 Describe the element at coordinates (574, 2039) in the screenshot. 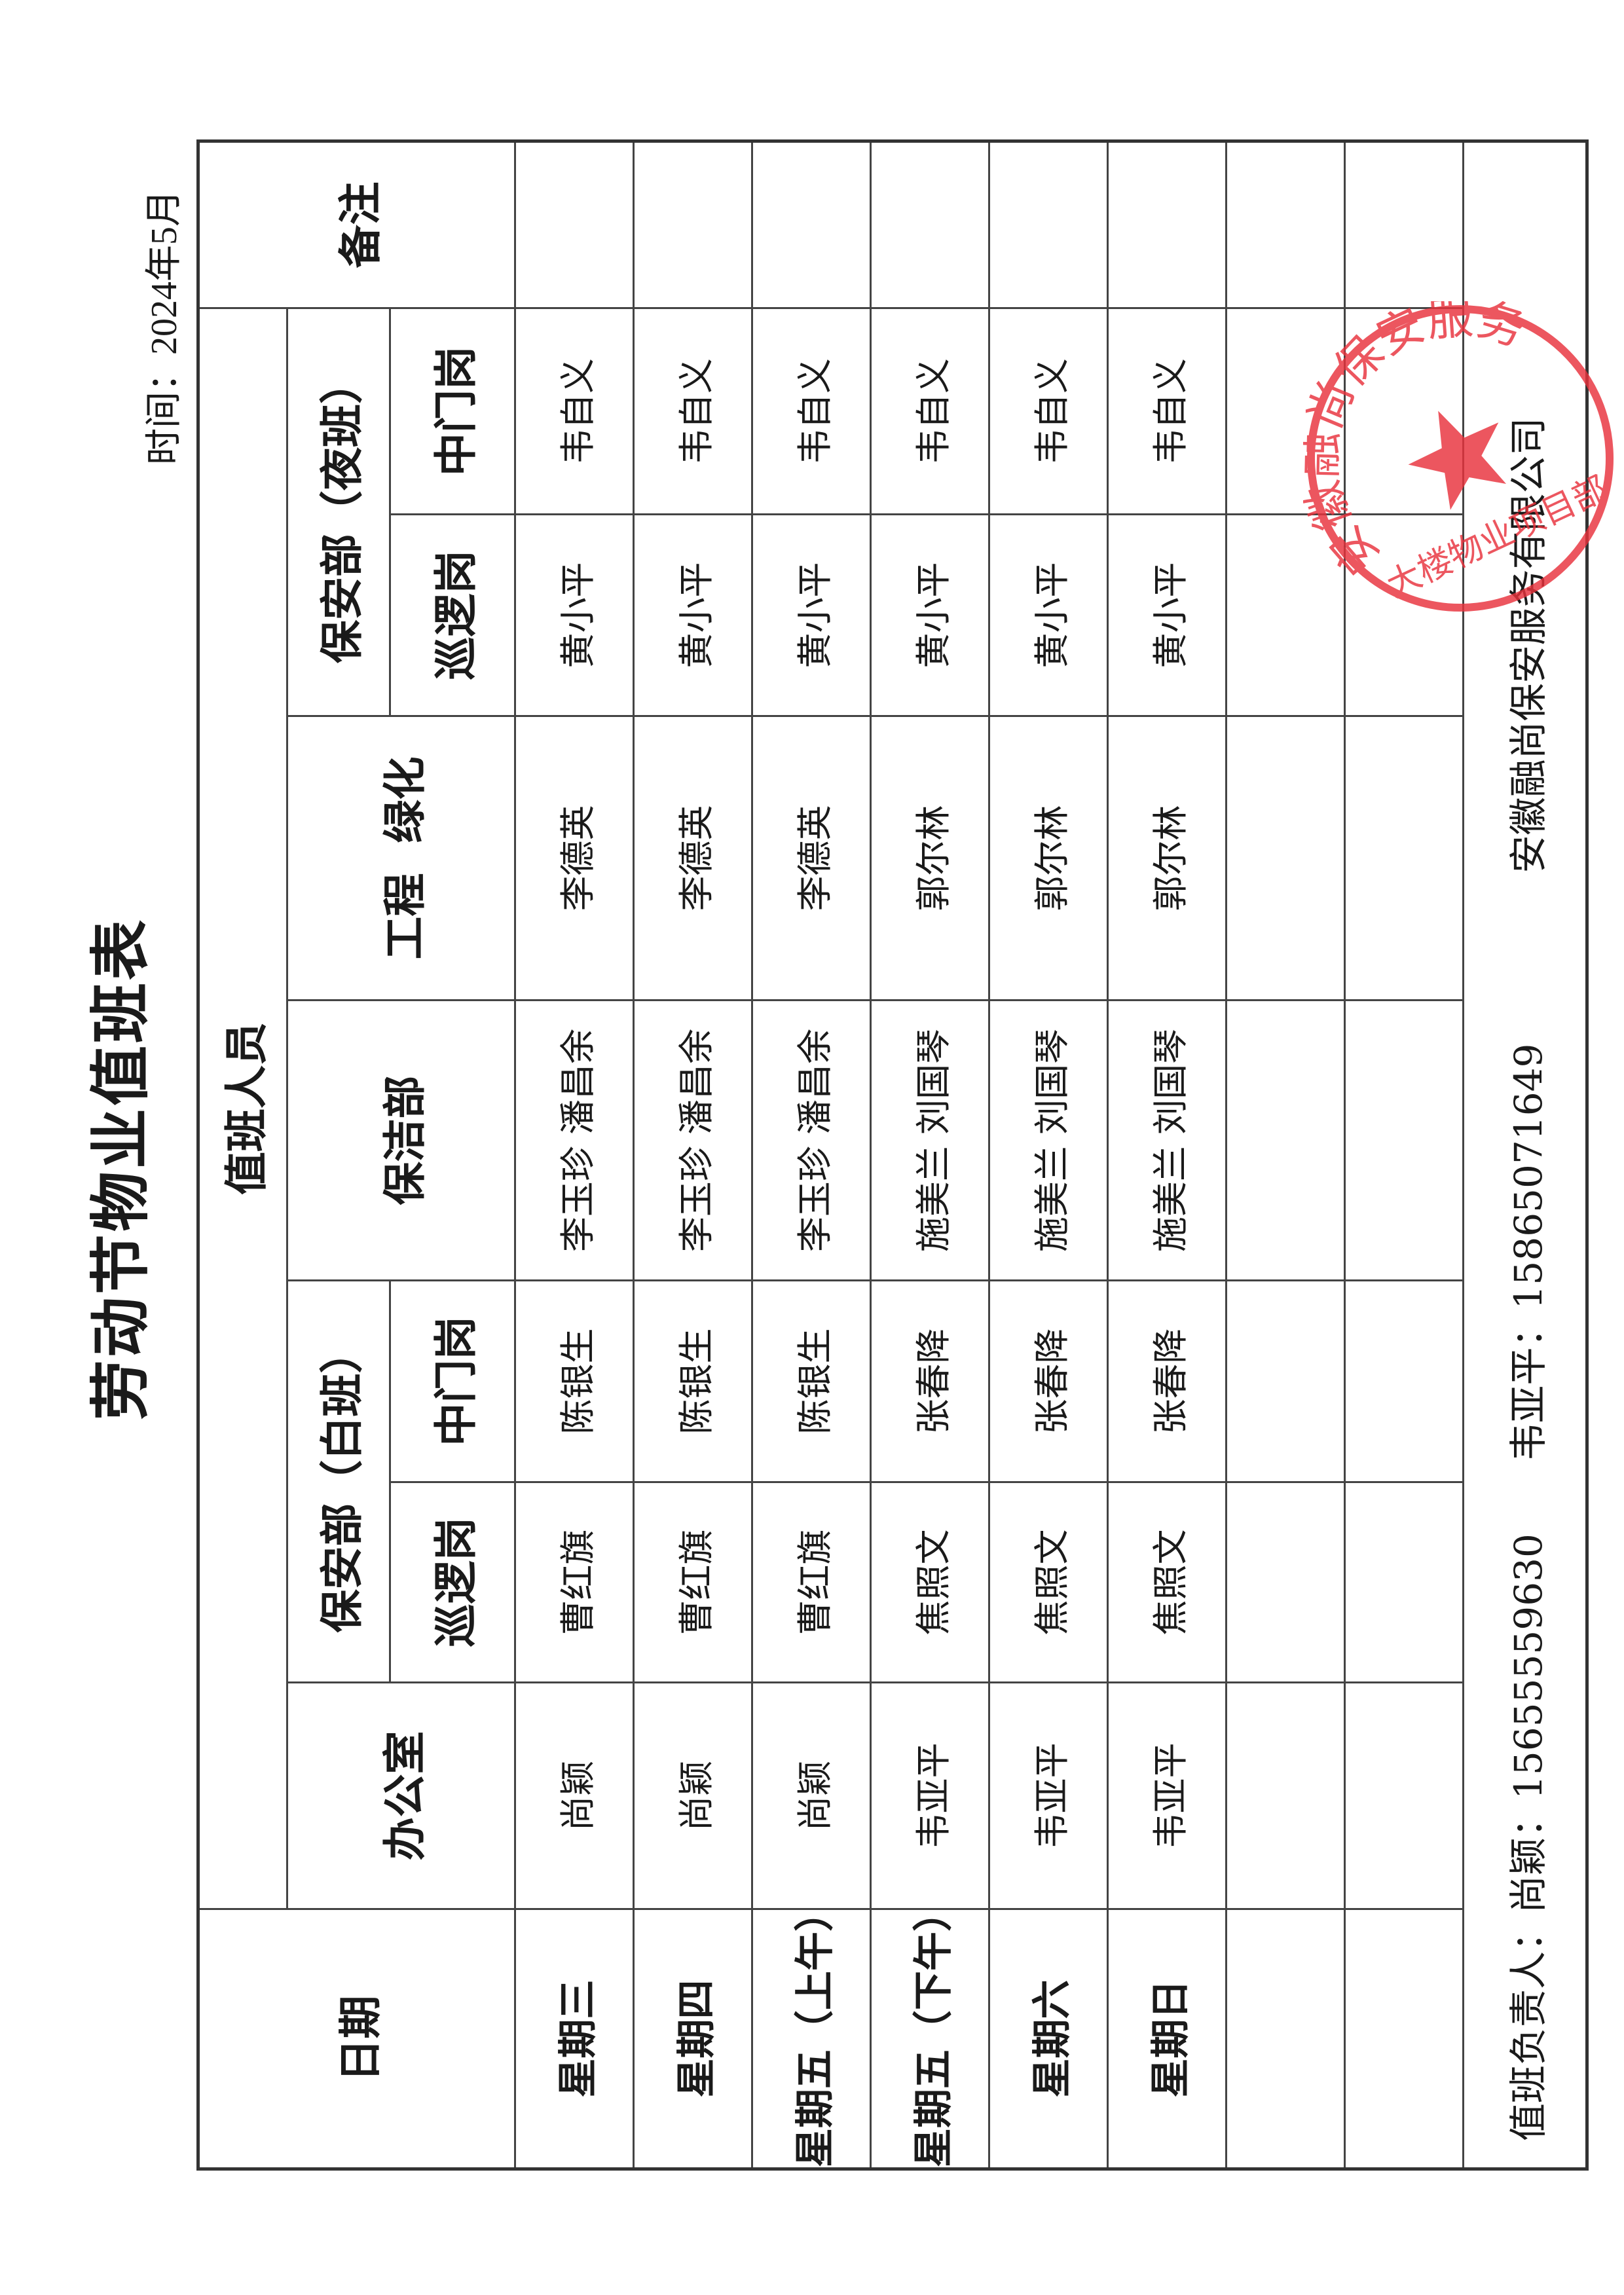

I see `cell-date: 星期三` at that location.